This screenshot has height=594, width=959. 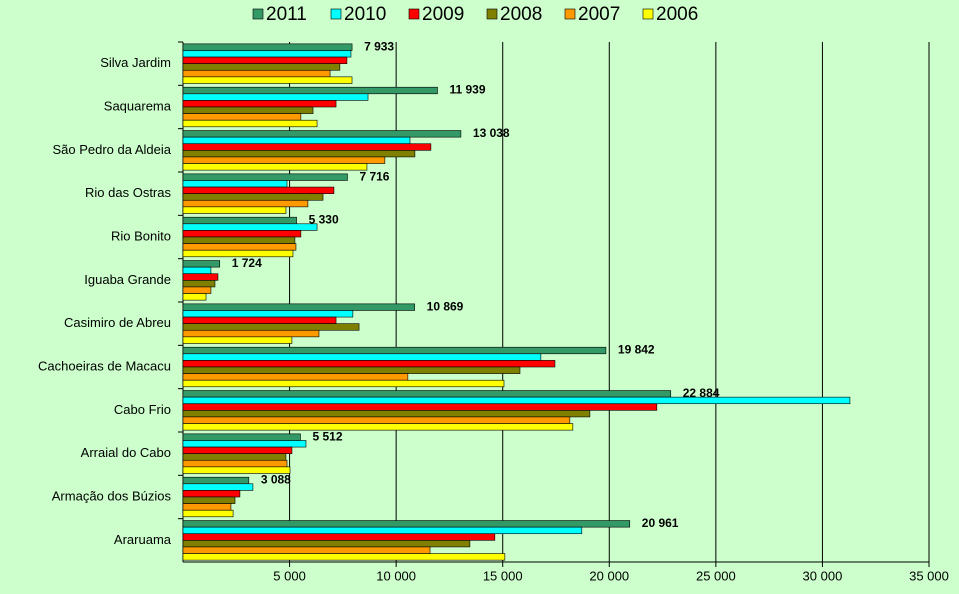 What do you see at coordinates (716, 575) in the screenshot?
I see `x-tick-label: 25 000` at bounding box center [716, 575].